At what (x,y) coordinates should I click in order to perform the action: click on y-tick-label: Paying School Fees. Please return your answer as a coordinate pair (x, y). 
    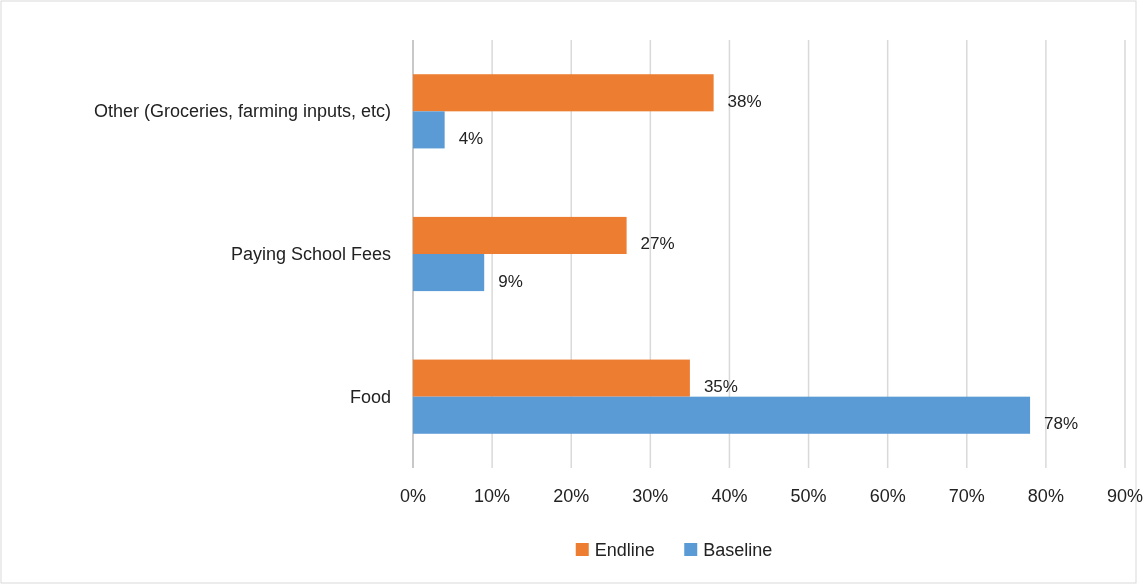
    Looking at the image, I should click on (310, 254).